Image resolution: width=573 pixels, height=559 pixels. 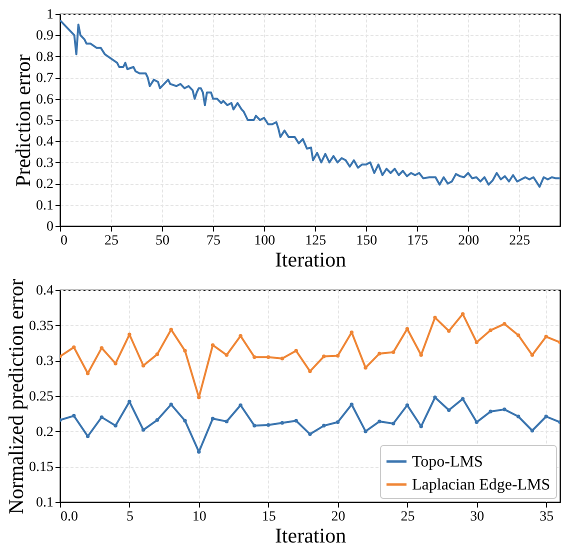 I want to click on x-tick-label: 175, so click(x=417, y=241).